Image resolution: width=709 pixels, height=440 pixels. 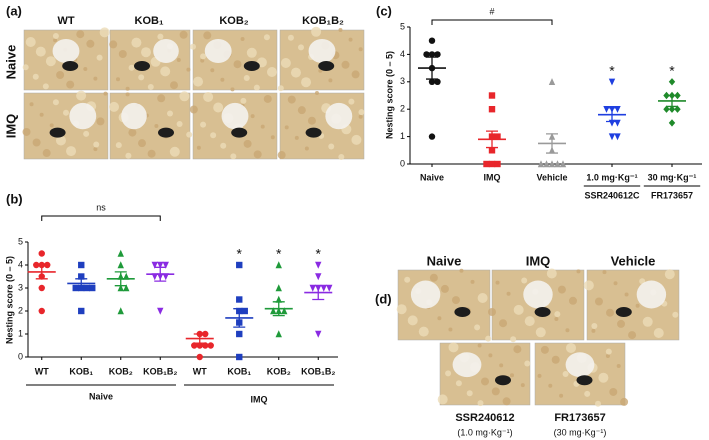 What do you see at coordinates (389, 95) in the screenshot?
I see `y-axis-label: Nesting score (0 – 5)` at bounding box center [389, 95].